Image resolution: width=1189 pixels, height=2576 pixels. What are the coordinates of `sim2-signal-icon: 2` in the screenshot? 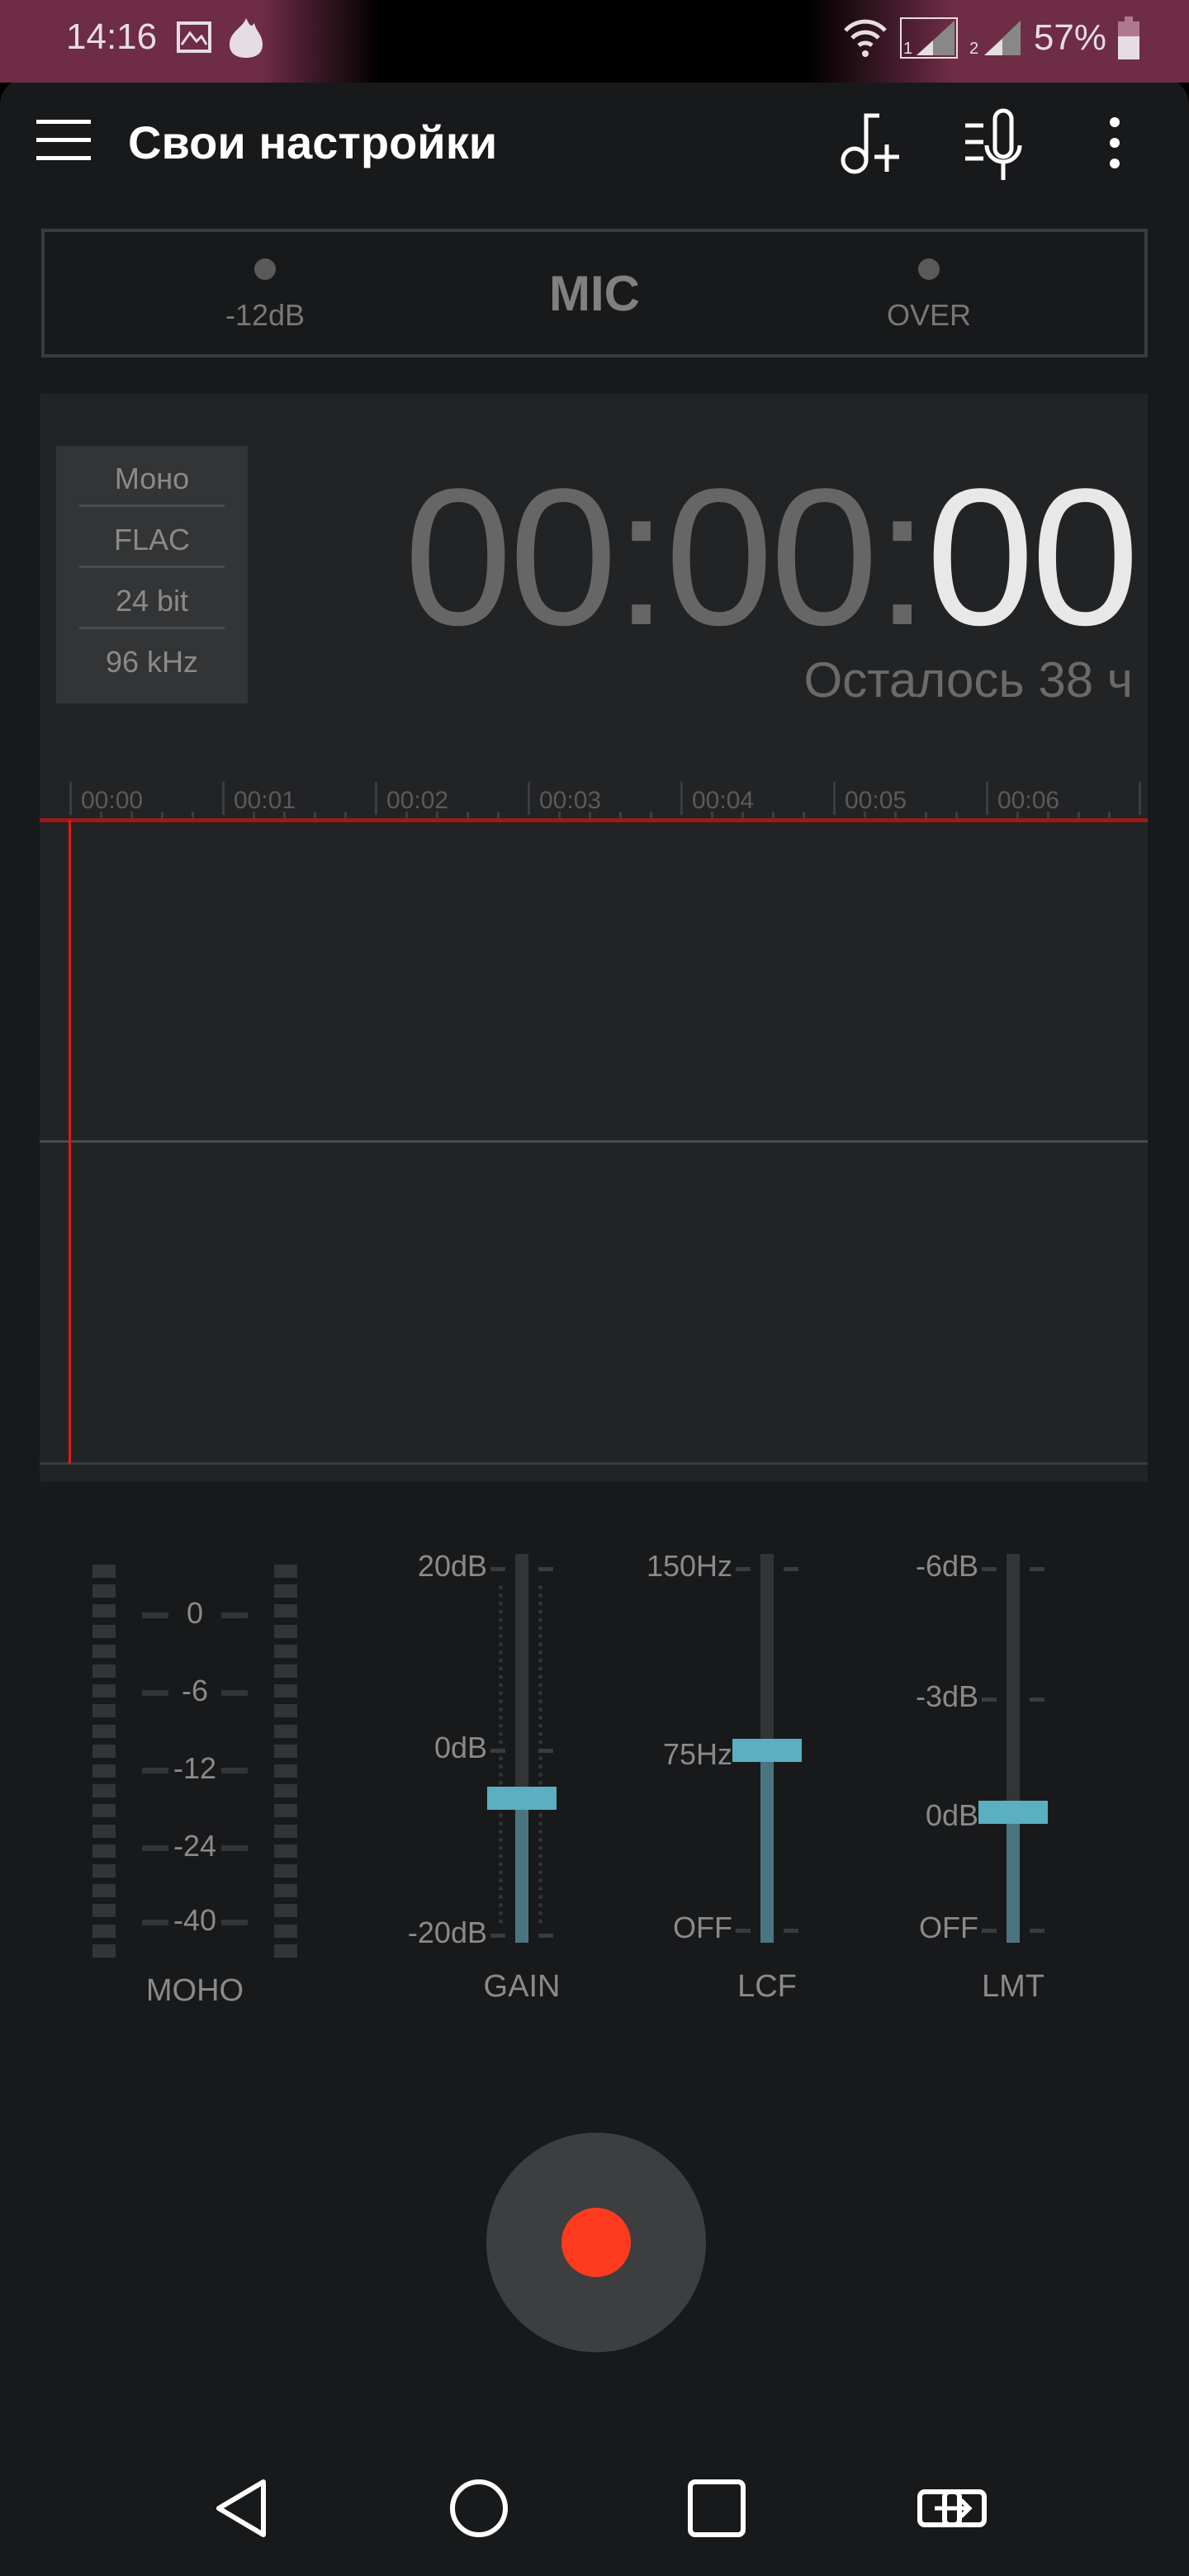 It's located at (995, 39).